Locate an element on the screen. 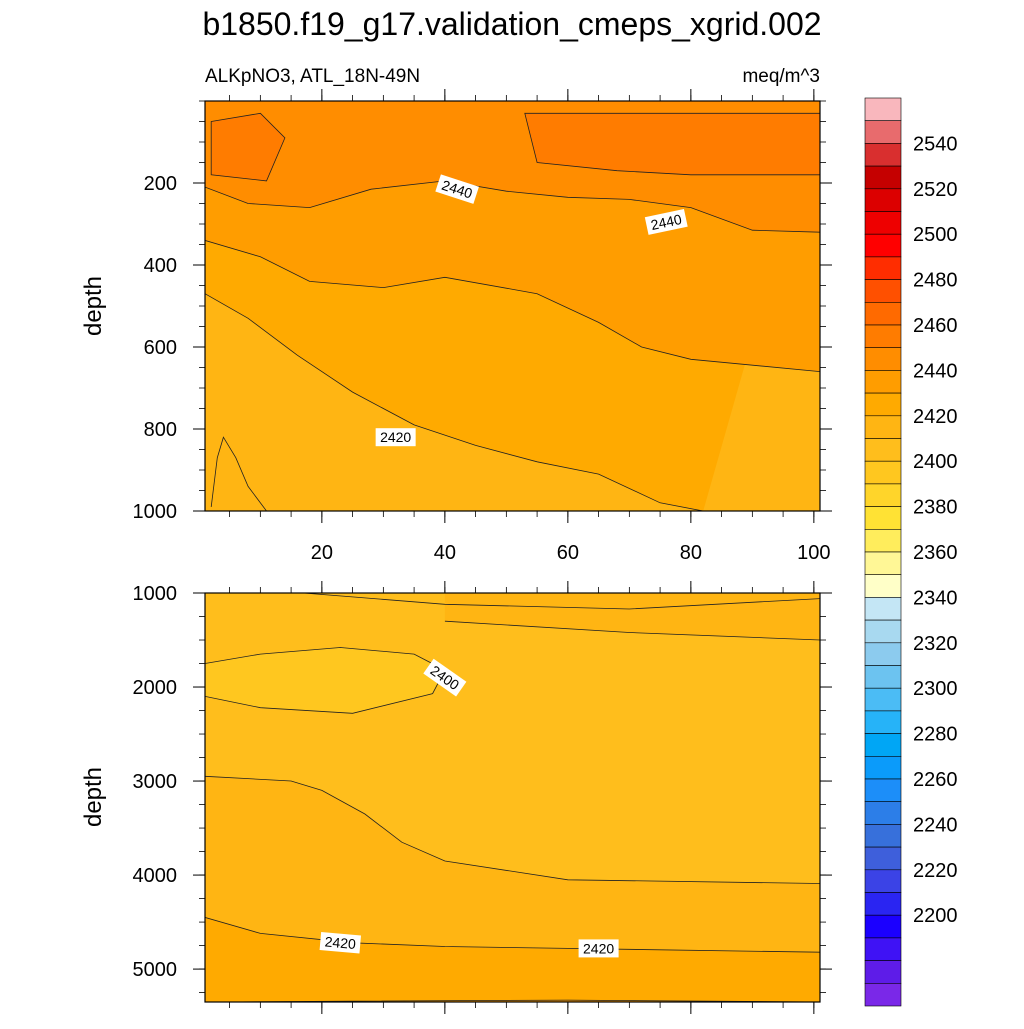 The width and height of the screenshot is (1024, 1029). y-tick-label: 200 is located at coordinates (160, 184).